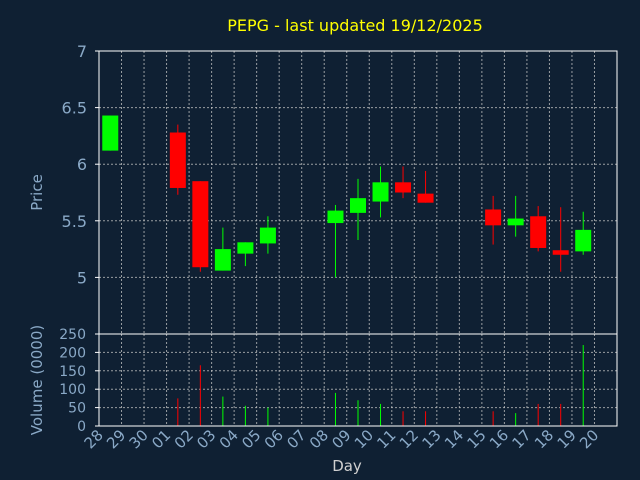 This screenshot has height=480, width=640. Describe the element at coordinates (37, 192) in the screenshot. I see `price-ylabel: Price` at that location.